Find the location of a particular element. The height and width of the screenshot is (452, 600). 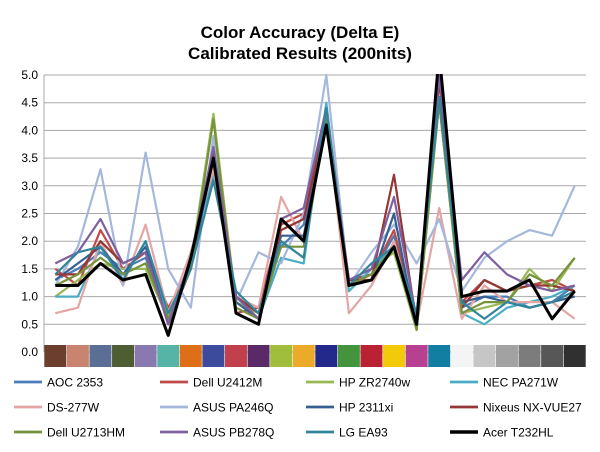

legend-label: DS-277W is located at coordinates (73, 408).